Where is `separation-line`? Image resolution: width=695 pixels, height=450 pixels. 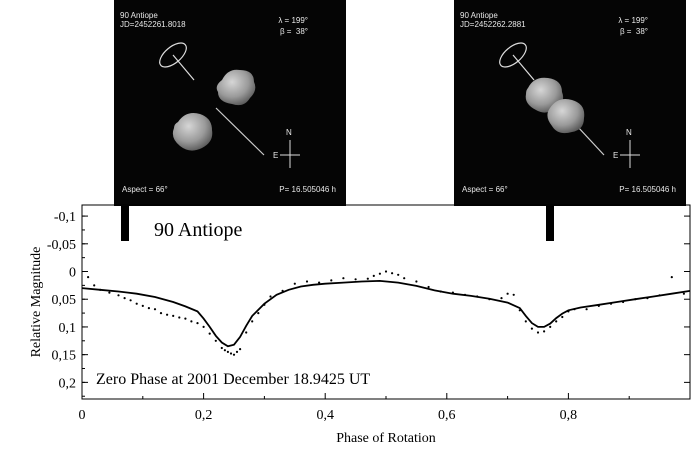
separation-line is located at coordinates (240, 131).